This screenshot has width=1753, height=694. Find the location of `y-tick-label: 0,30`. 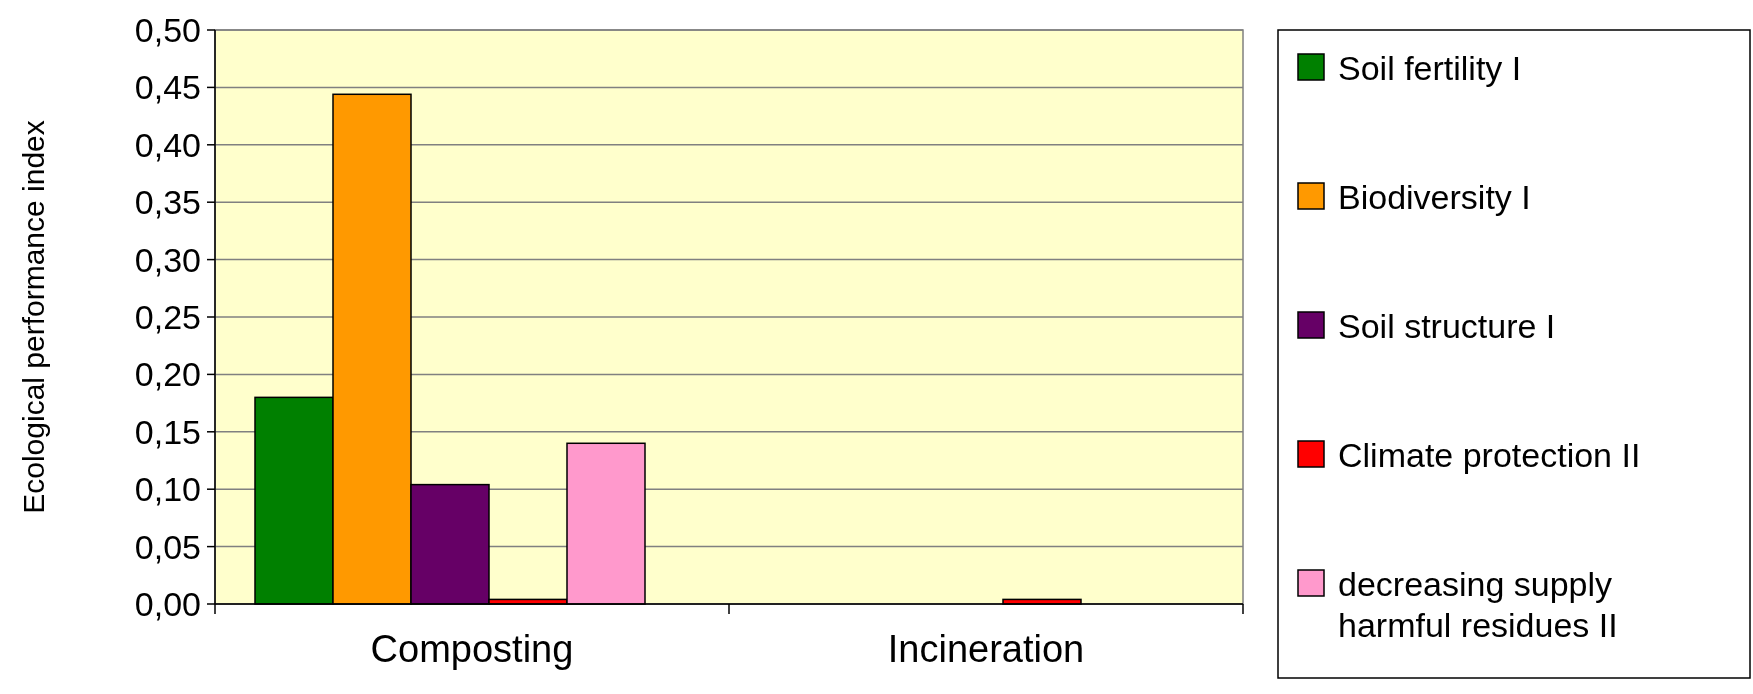

y-tick-label: 0,30 is located at coordinates (167, 259).